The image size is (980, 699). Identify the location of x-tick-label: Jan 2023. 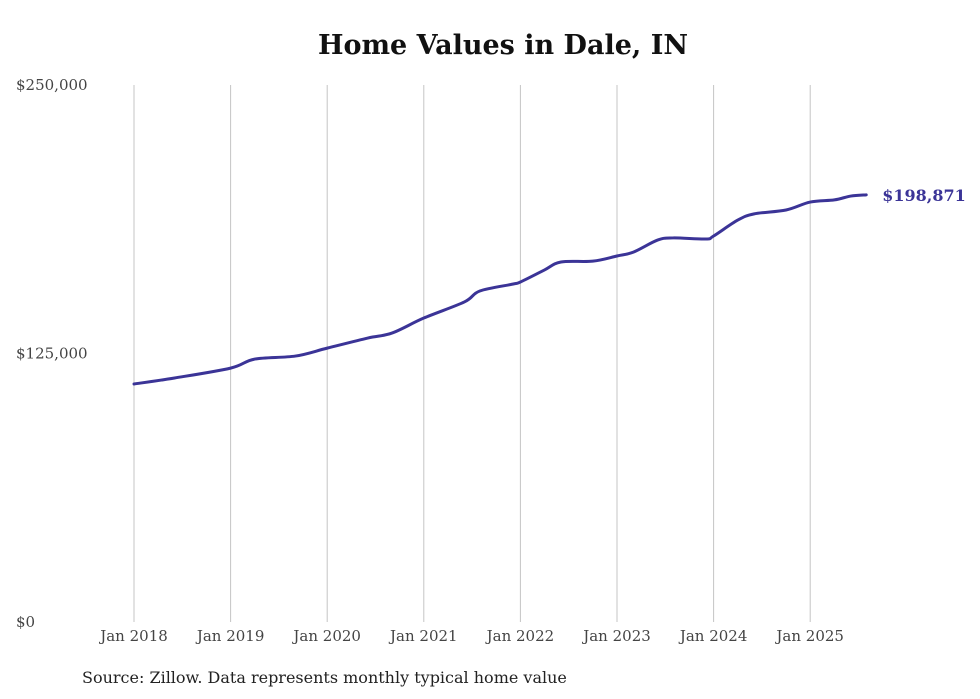
(616, 636).